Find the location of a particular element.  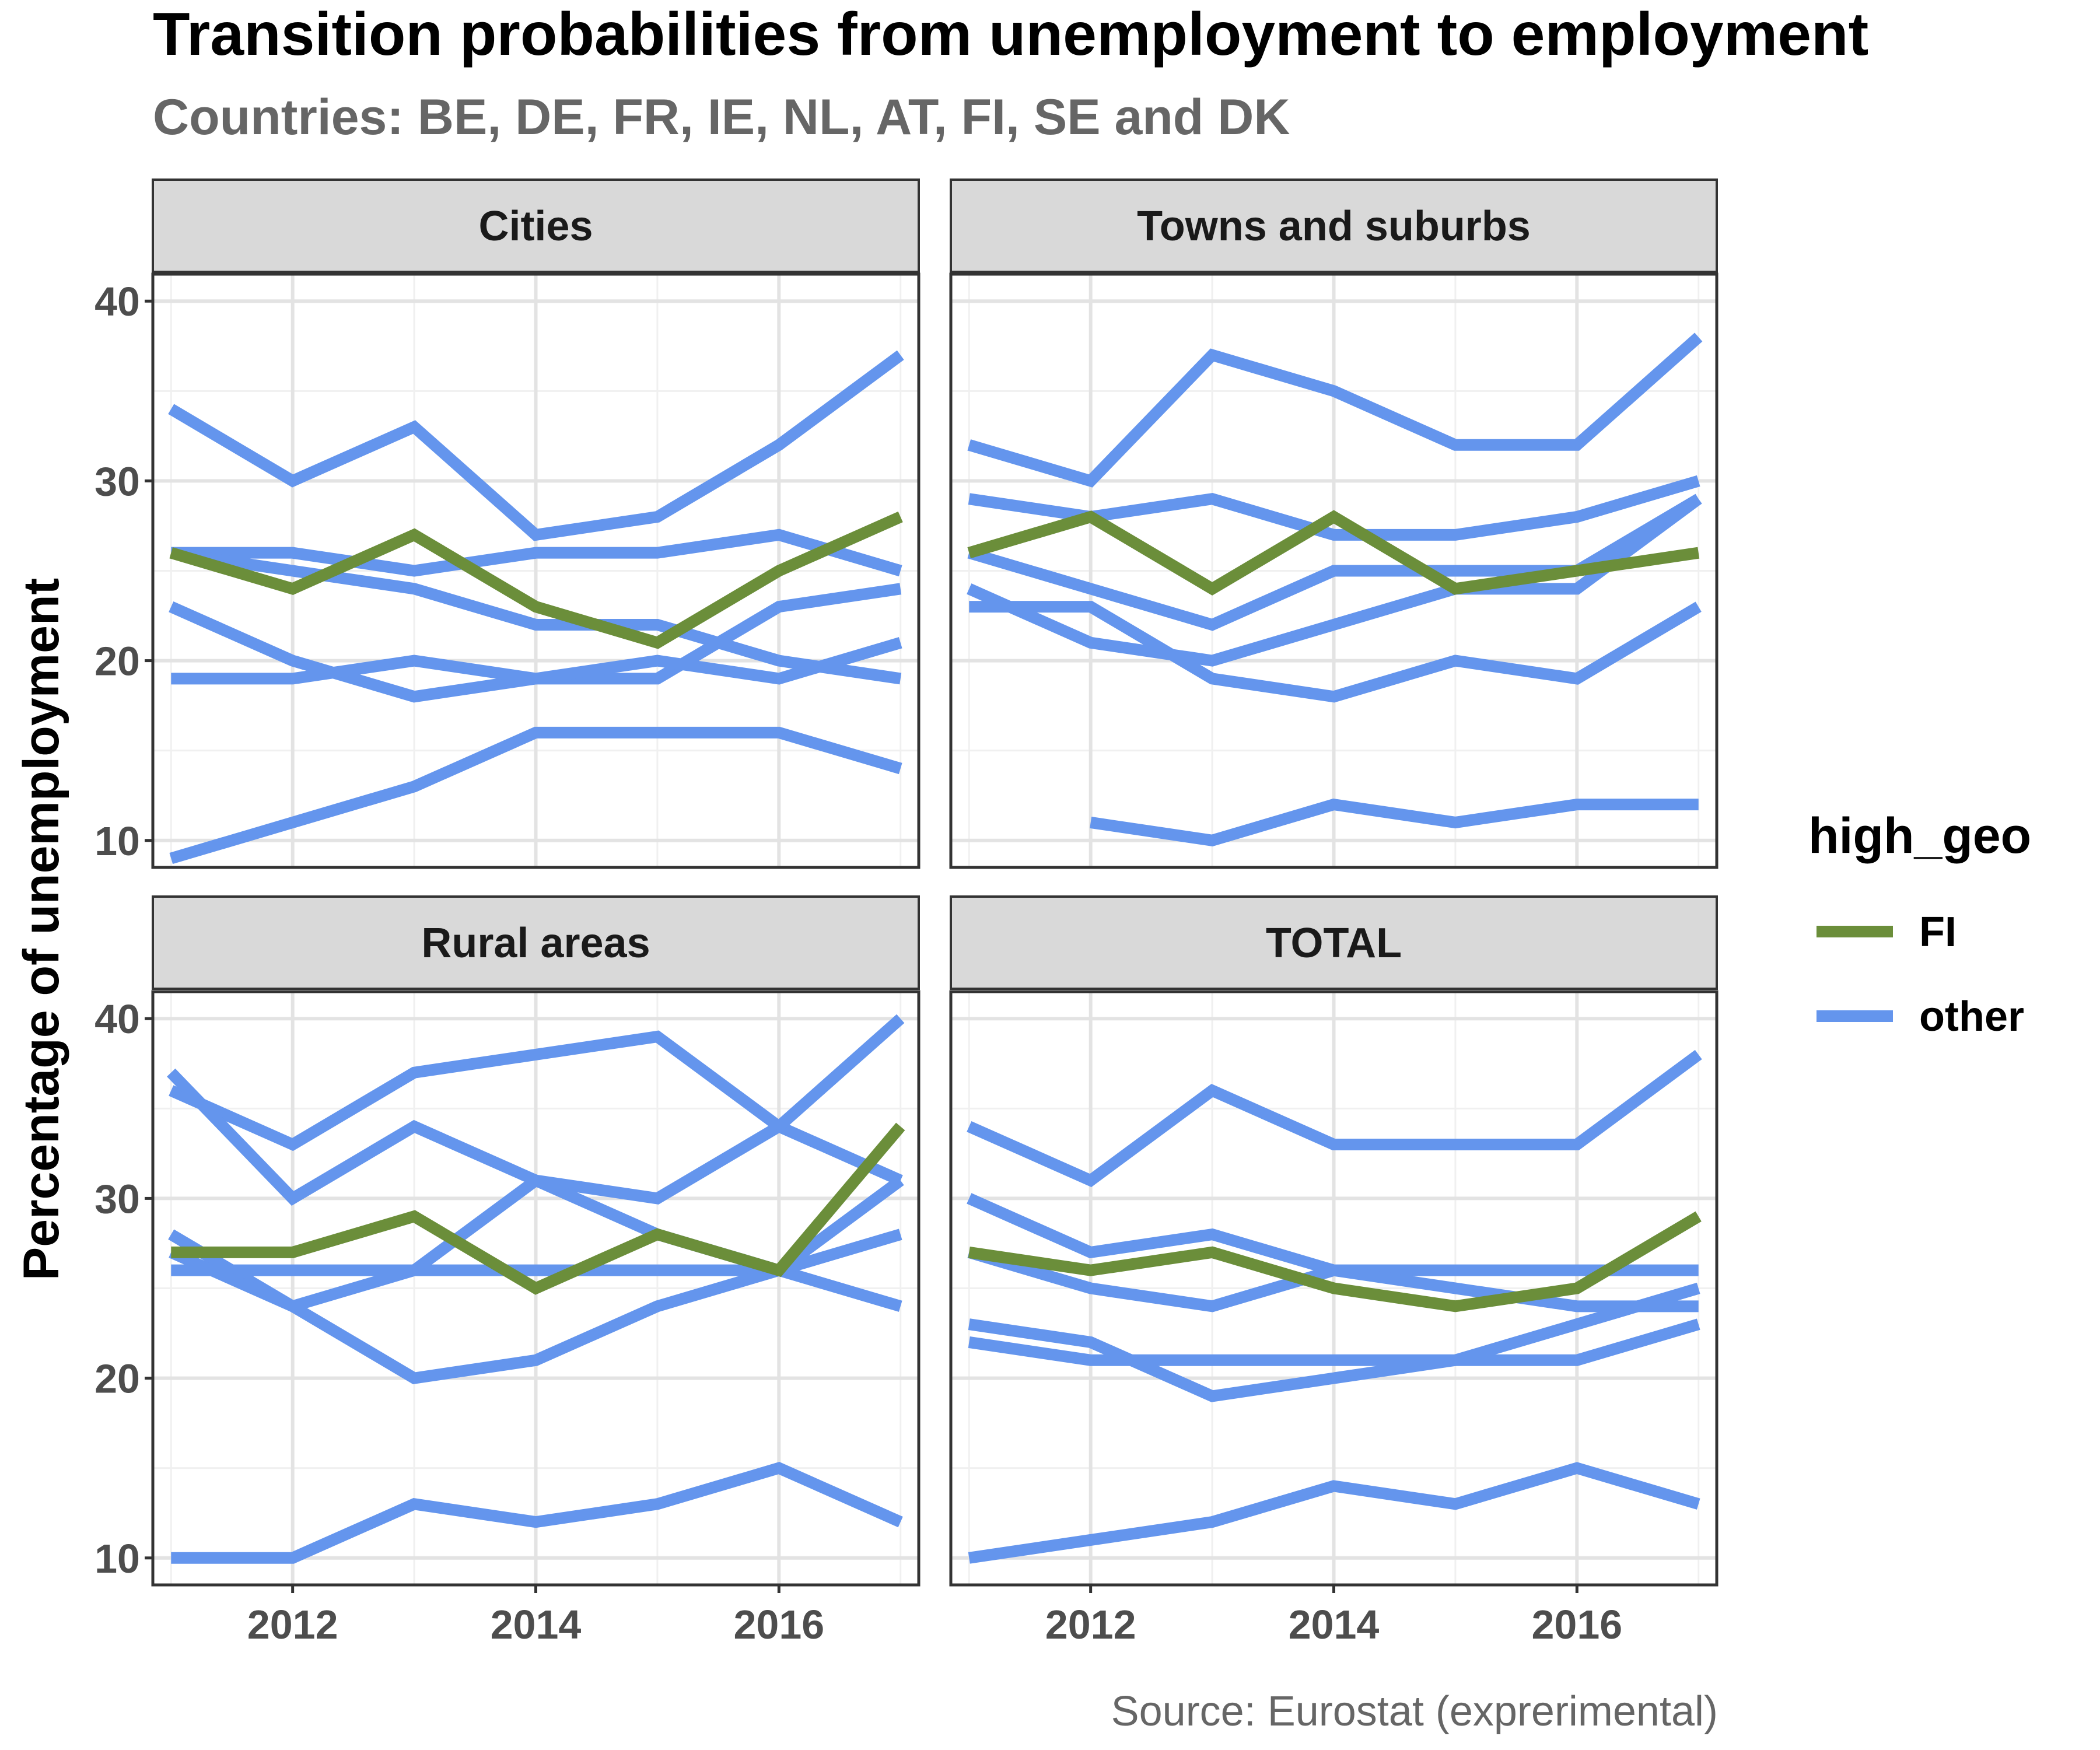

legend-label-other: other is located at coordinates (1971, 1016).